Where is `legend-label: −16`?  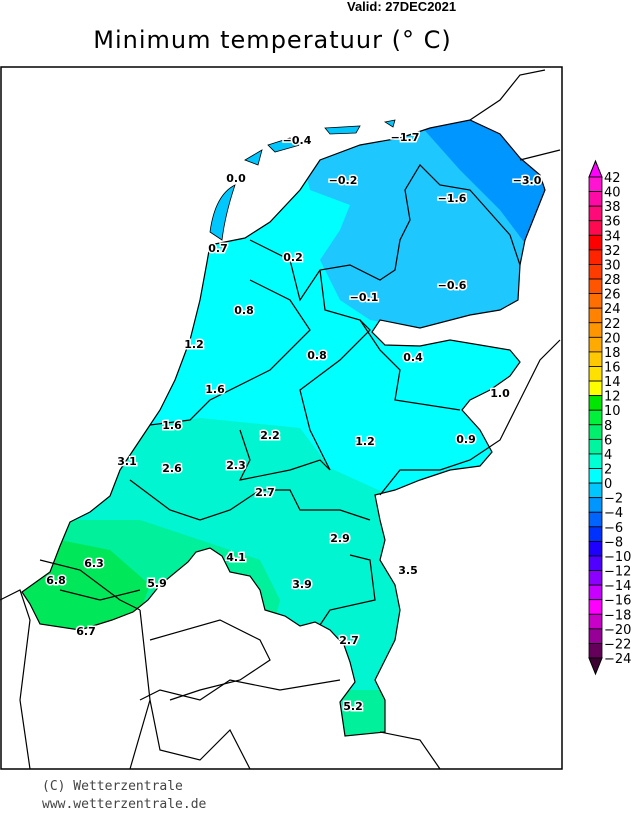 legend-label: −16 is located at coordinates (617, 601).